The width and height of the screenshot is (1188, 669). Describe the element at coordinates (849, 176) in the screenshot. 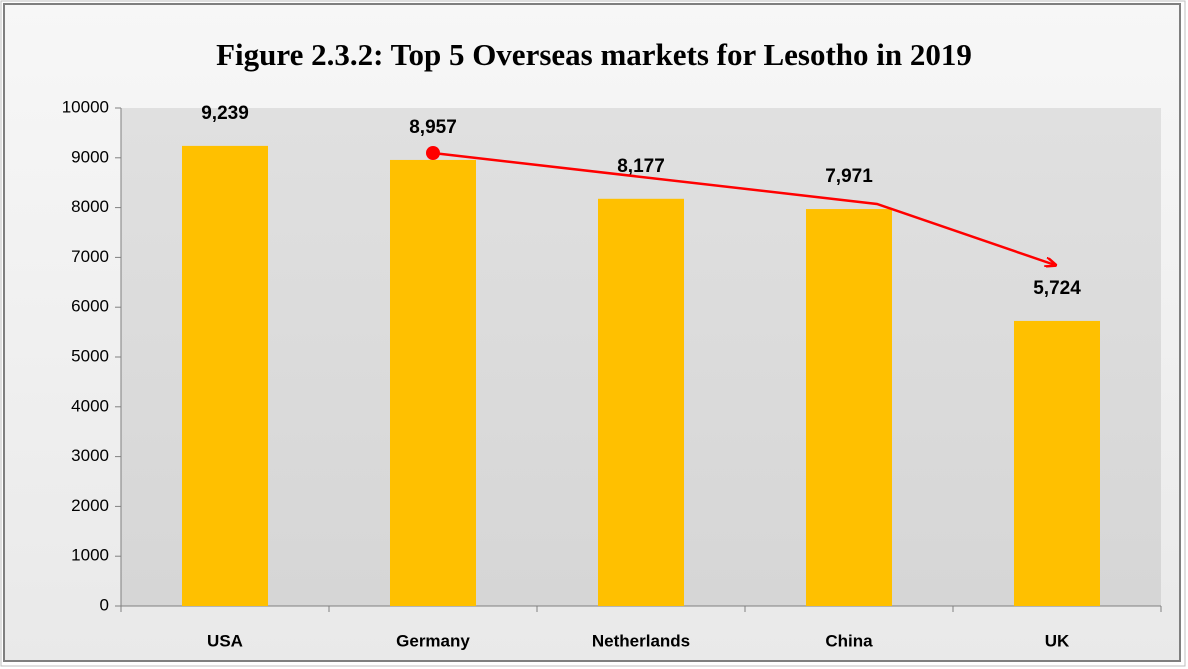

I see `value-label: 7,971` at that location.